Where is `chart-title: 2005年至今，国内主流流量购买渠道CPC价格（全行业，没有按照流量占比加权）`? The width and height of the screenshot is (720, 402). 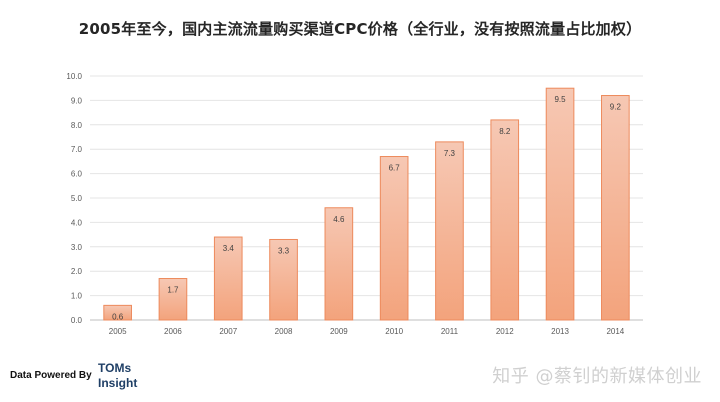 chart-title: 2005年至今，国内主流流量购买渠道CPC价格（全行业，没有按照流量占比加权） is located at coordinates (360, 29).